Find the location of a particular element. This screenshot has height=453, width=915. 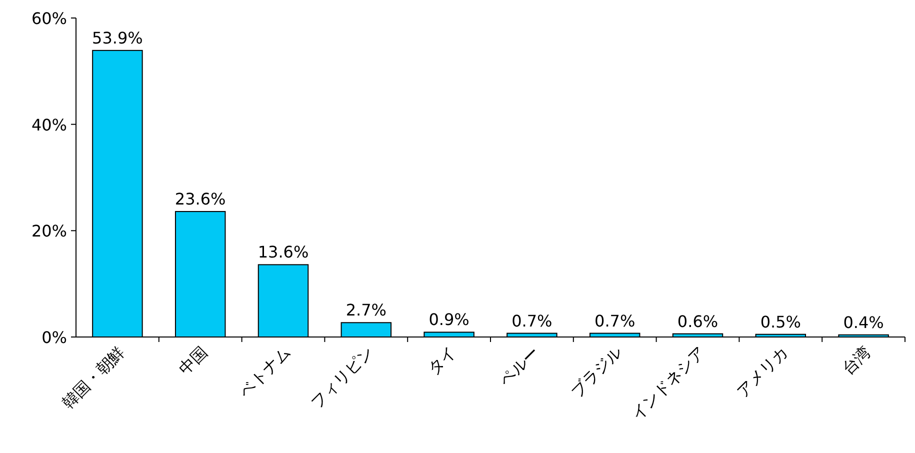

y-tick-label: 60% is located at coordinates (49, 18).